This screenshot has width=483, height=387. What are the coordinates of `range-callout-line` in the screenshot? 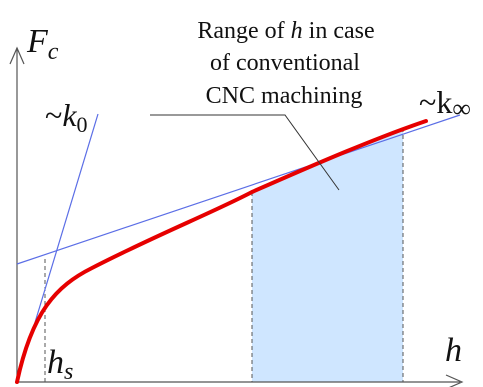 It's located at (245, 152).